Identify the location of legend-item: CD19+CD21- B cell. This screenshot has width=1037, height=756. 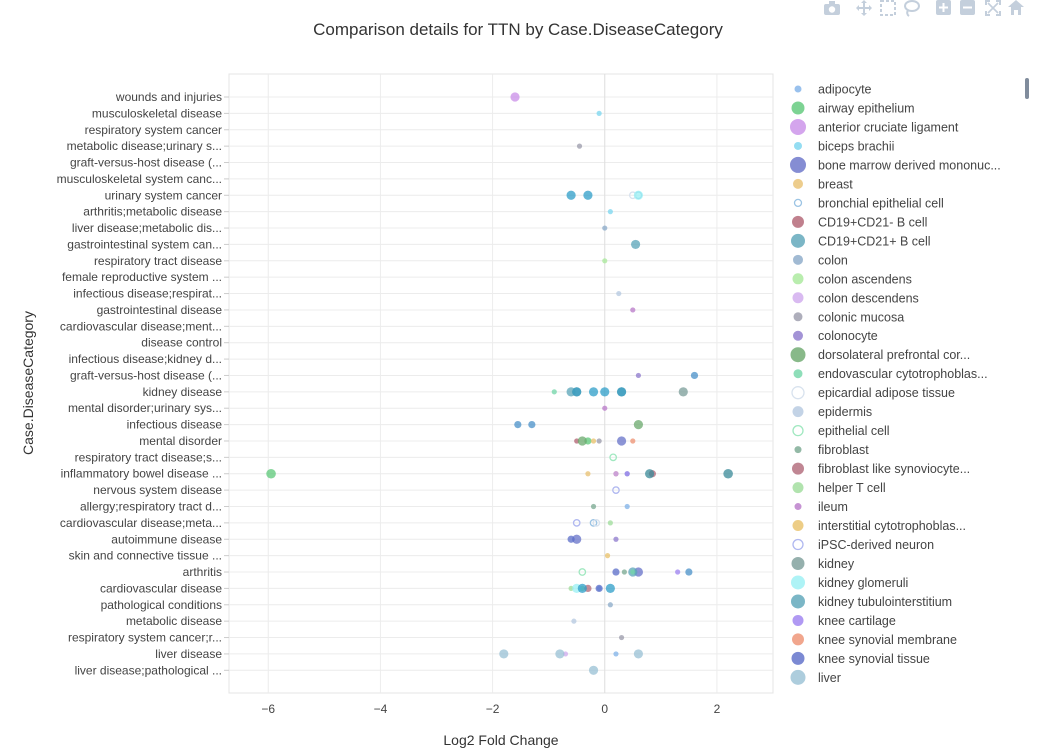
(859, 222).